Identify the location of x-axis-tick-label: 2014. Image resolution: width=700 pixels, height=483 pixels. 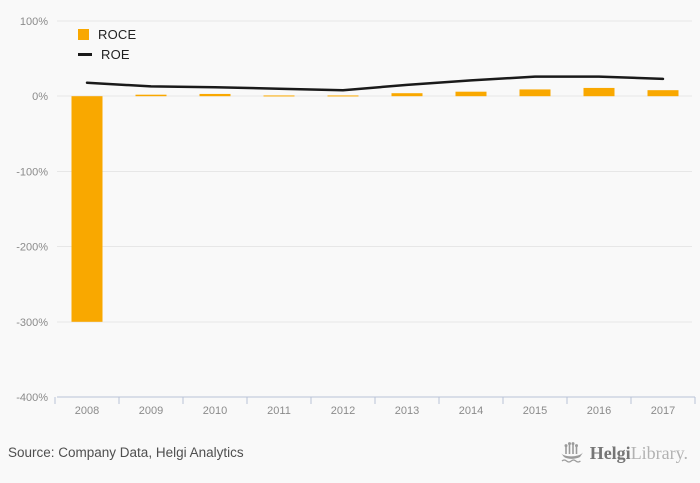
(471, 411).